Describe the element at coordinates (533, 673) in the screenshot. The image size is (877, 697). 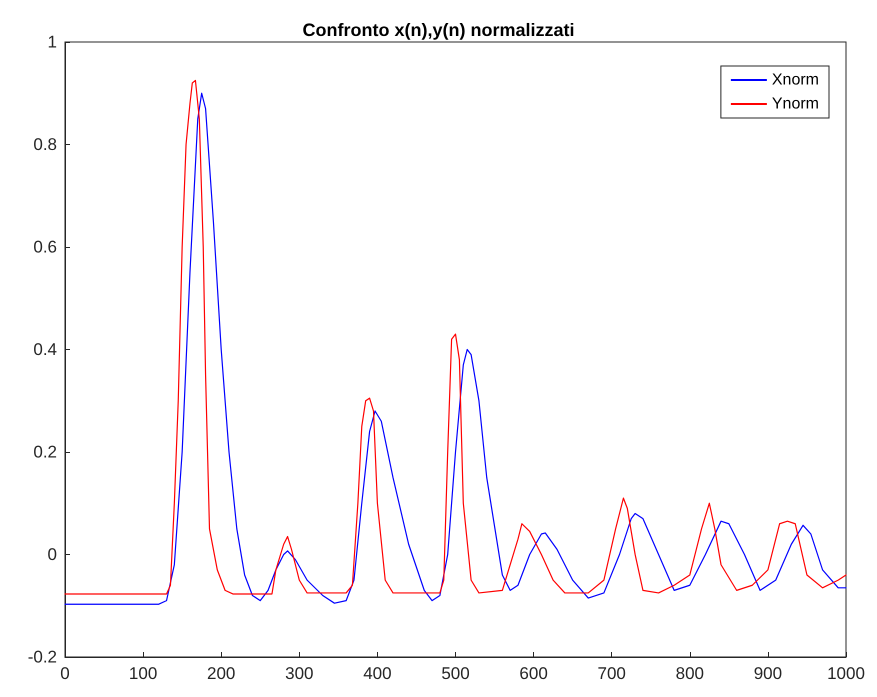
I see `x-tick-label: 600` at that location.